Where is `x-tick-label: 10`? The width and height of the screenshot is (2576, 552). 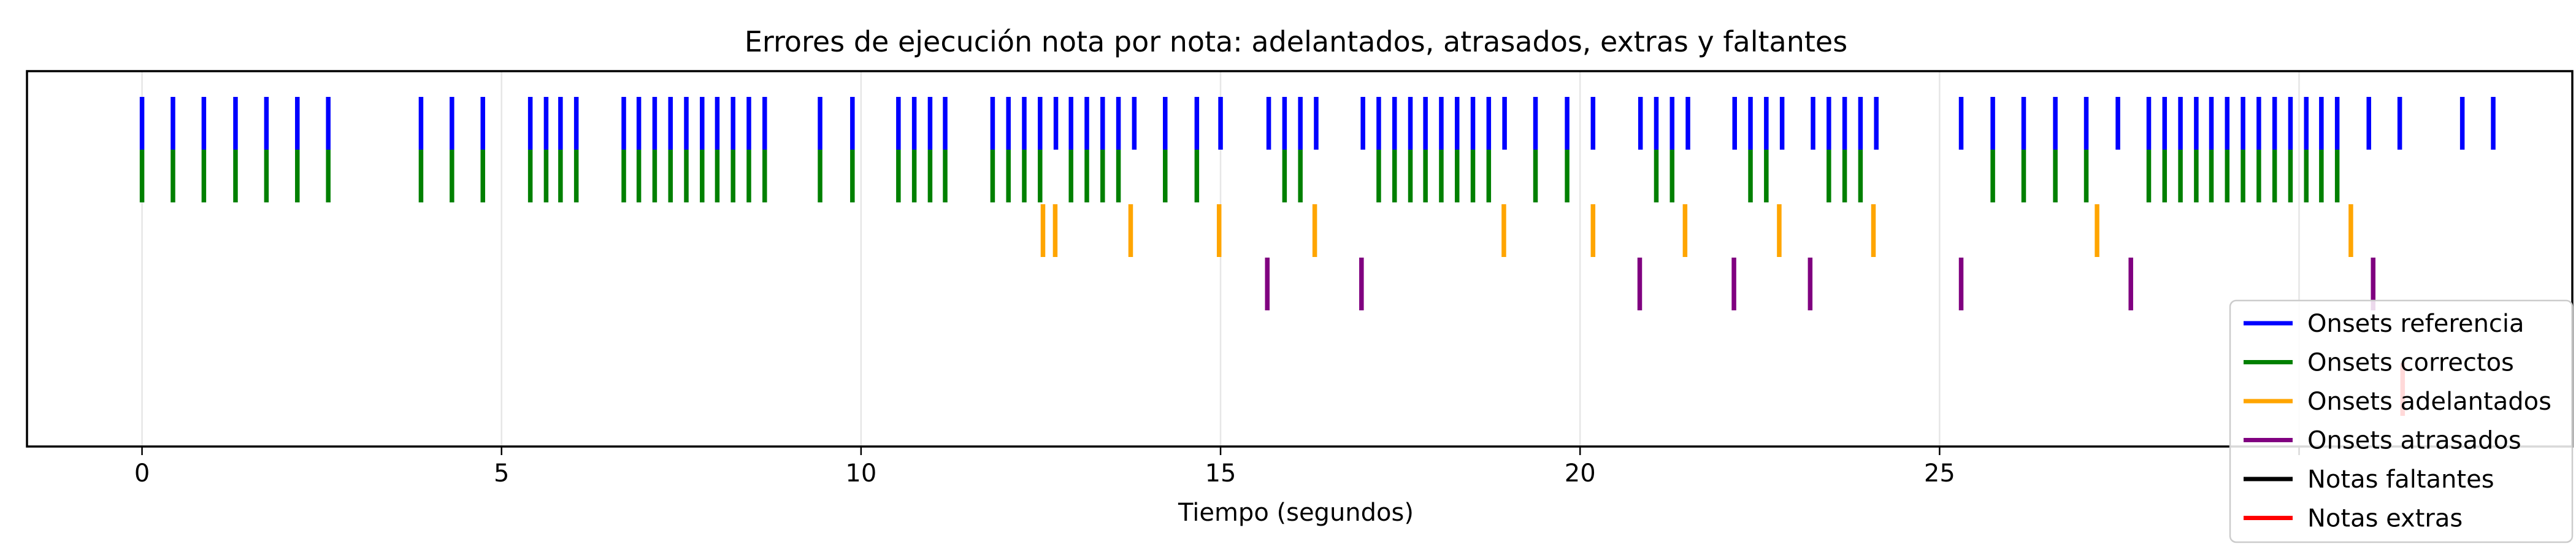 x-tick-label: 10 is located at coordinates (860, 473).